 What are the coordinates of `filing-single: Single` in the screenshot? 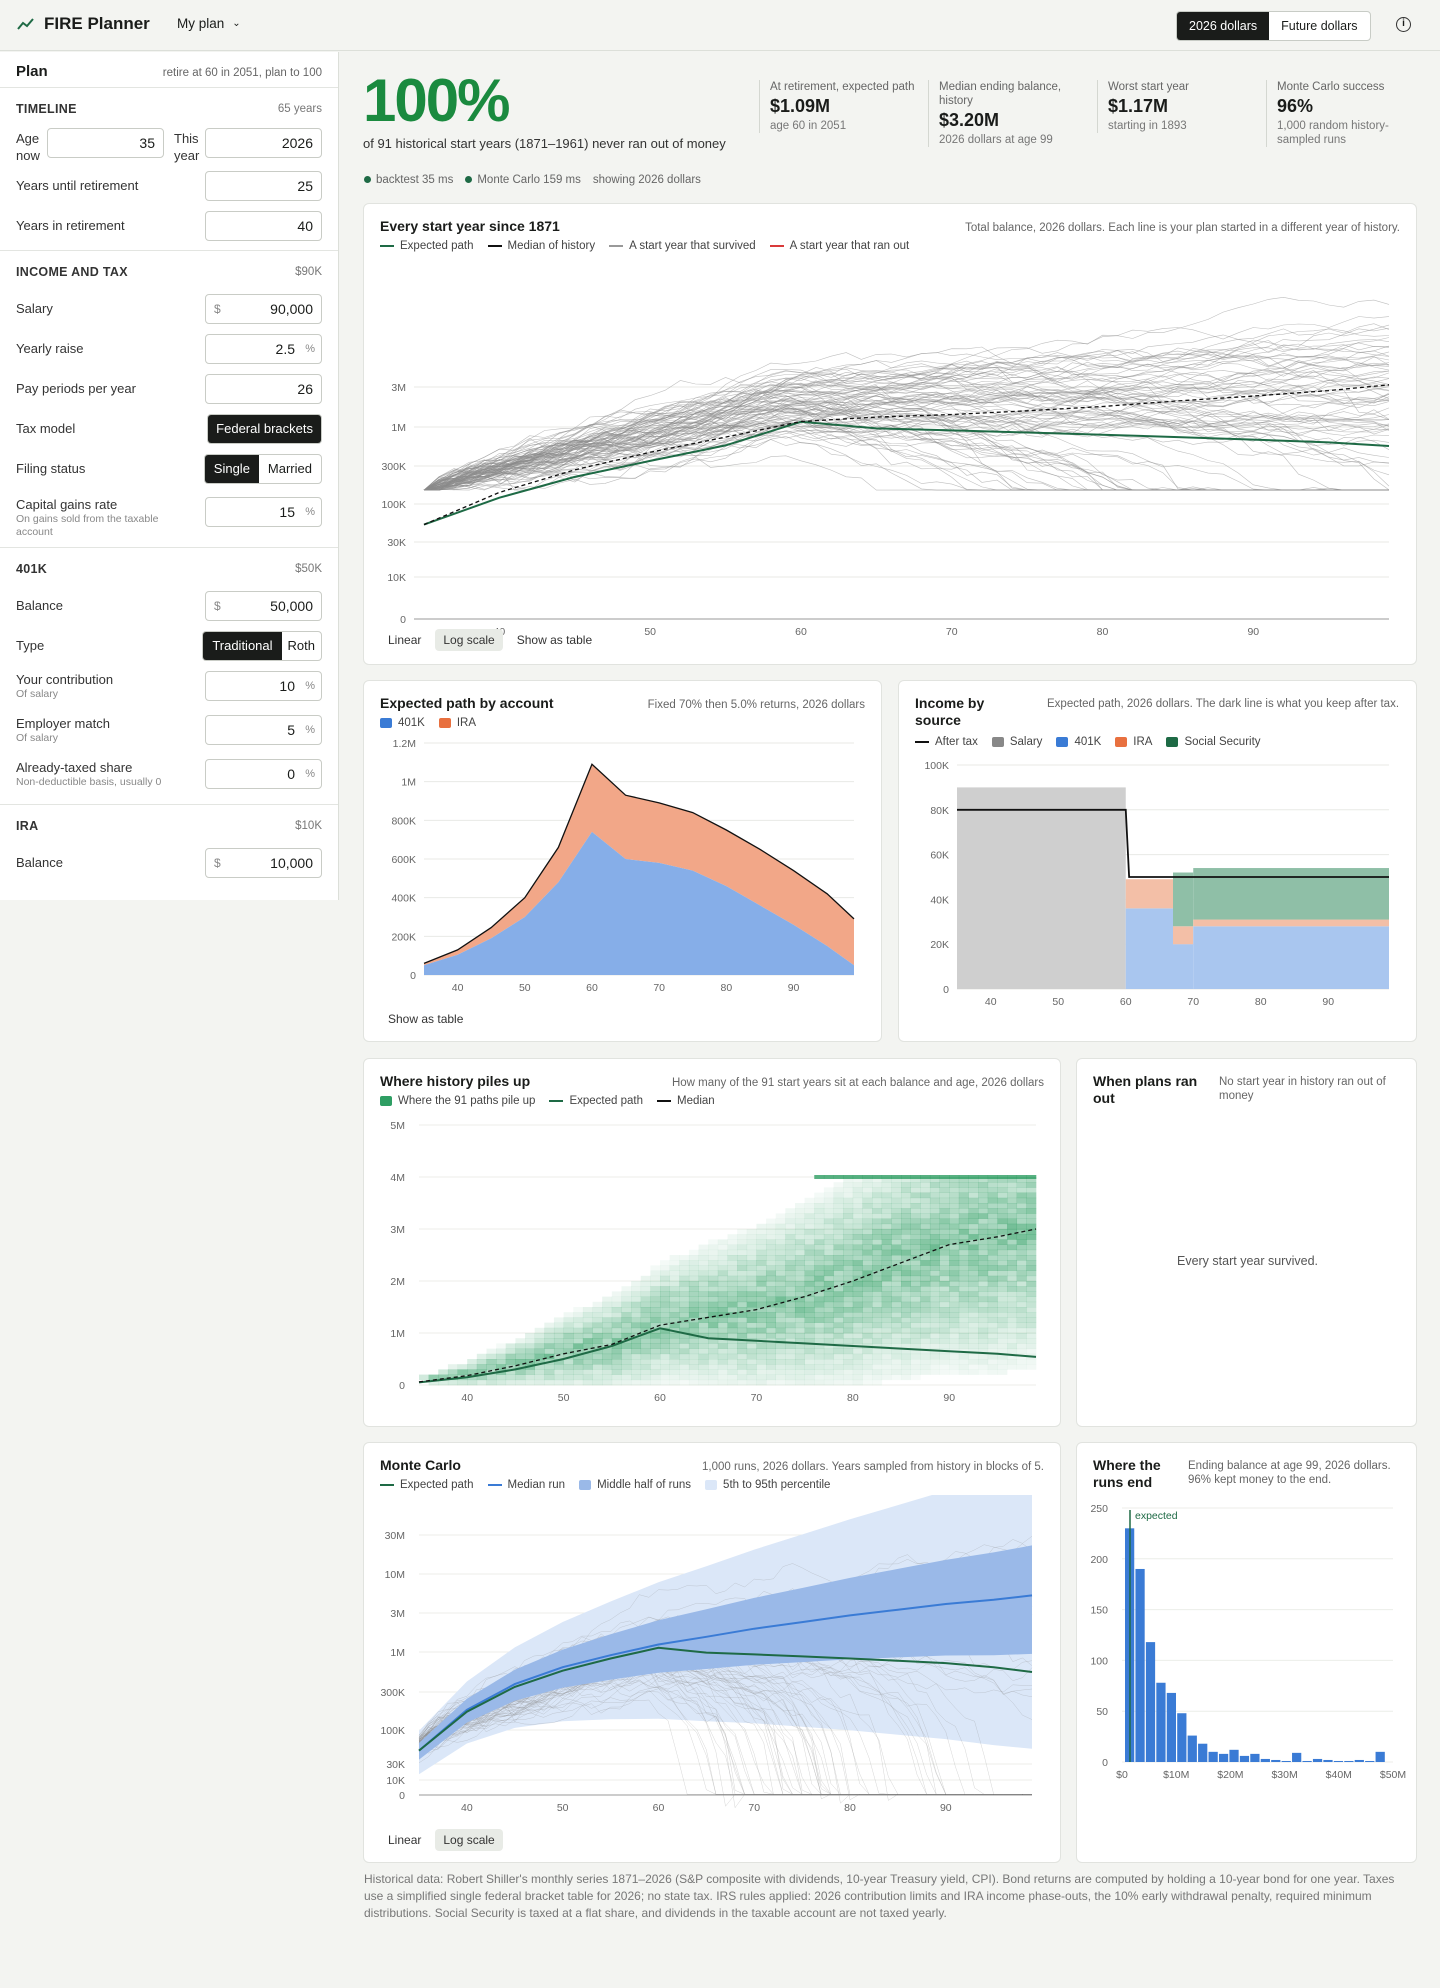 It's located at (231, 469).